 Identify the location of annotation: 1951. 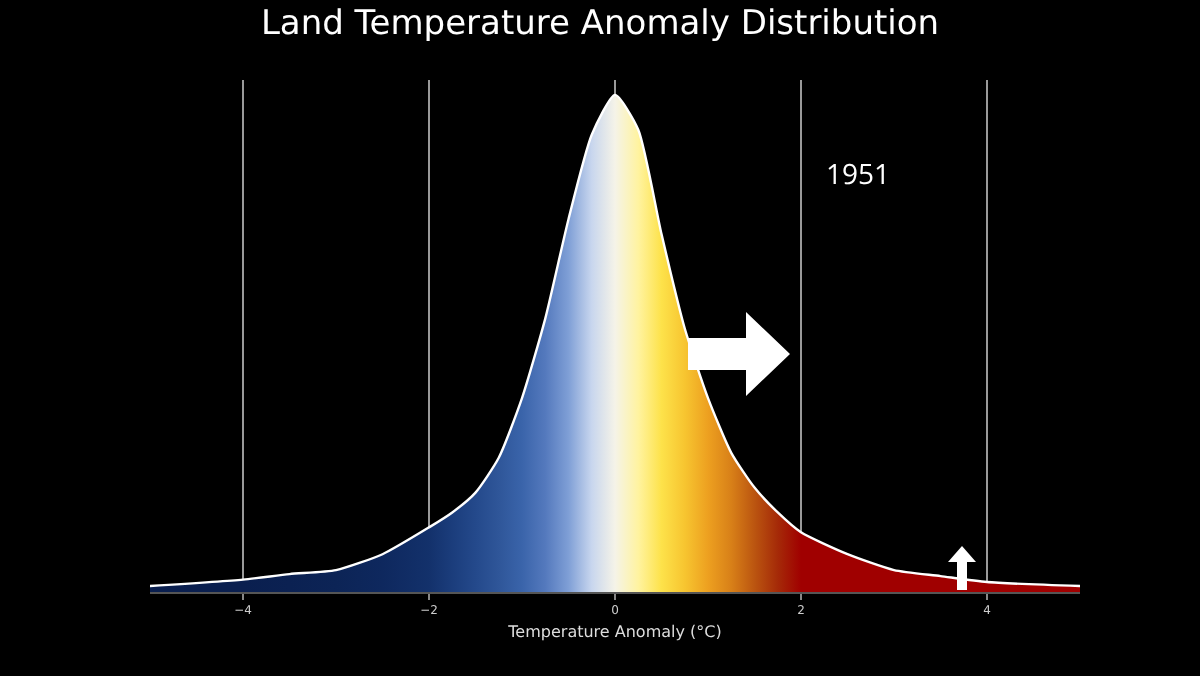
(858, 175).